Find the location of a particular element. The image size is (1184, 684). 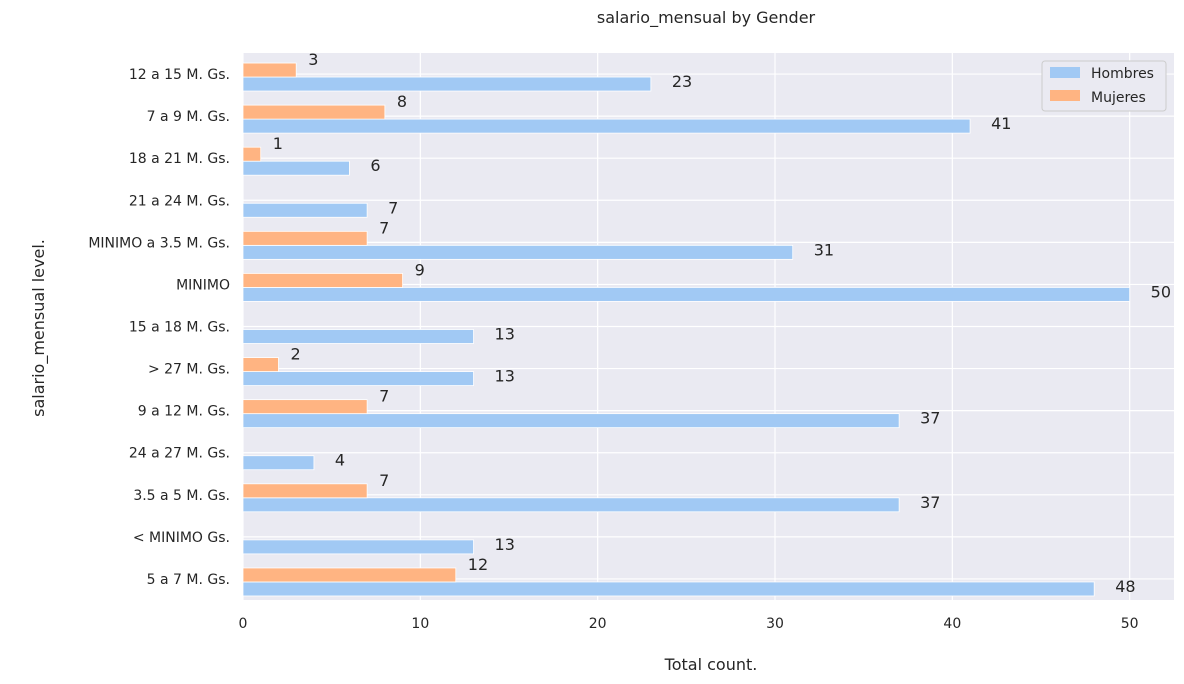

x-tick-label: 10 is located at coordinates (420, 624).